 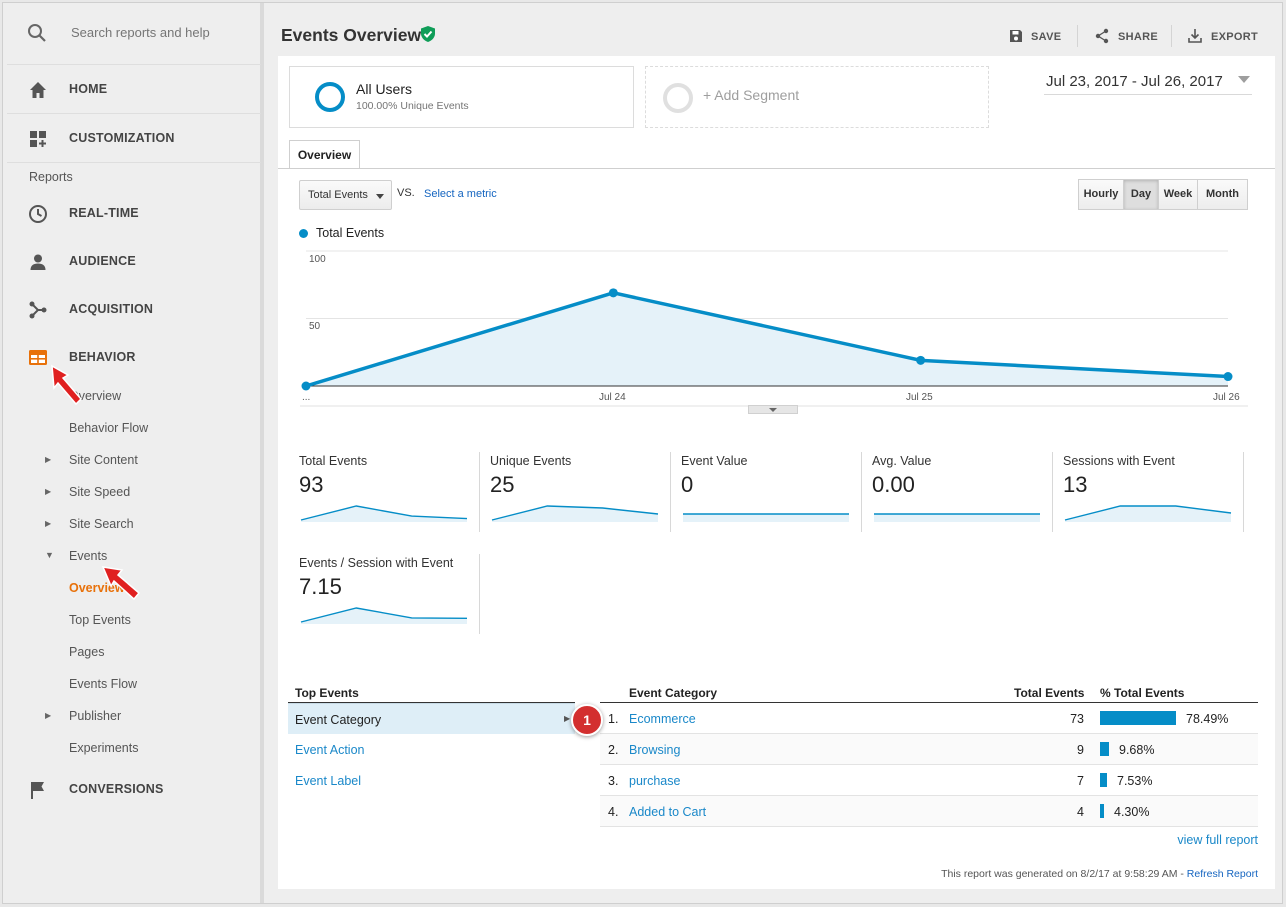 I want to click on scorecard-value: 13, so click(x=1075, y=484).